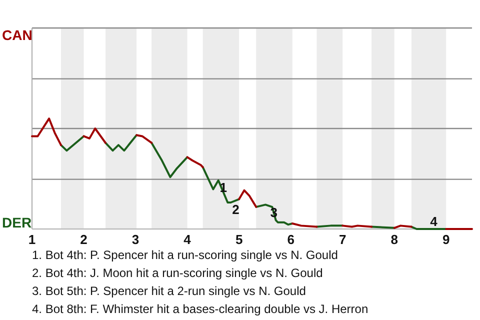 The width and height of the screenshot is (480, 320). I want to click on annotation: 4, so click(434, 221).